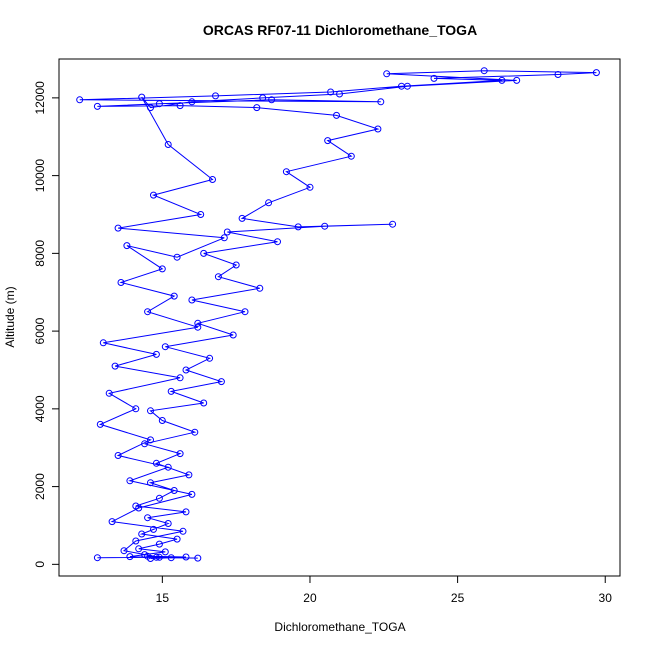 This screenshot has height=650, width=650. I want to click on x-axis: 15 20 25 30, so click(384, 590).